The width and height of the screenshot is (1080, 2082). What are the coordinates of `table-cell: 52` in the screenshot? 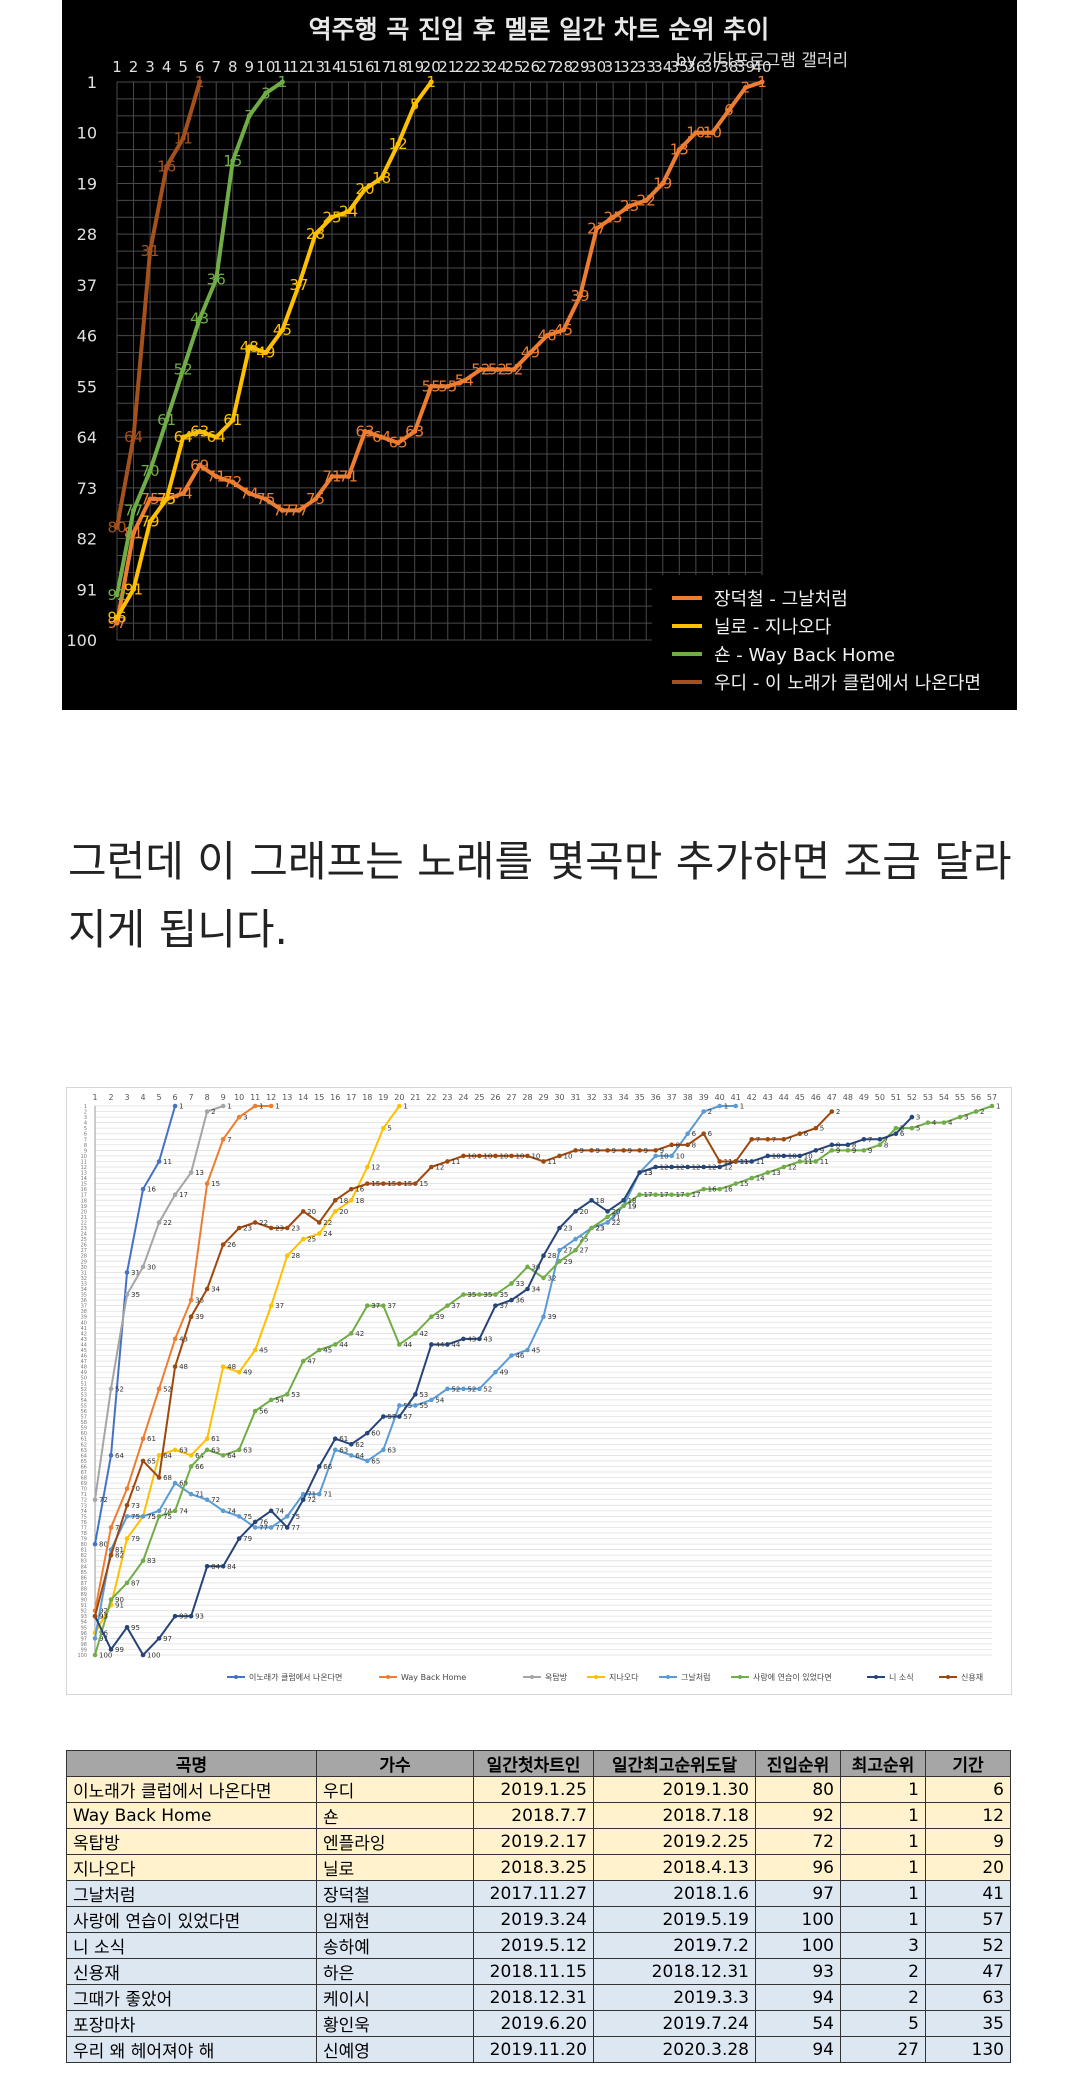 It's located at (968, 1945).